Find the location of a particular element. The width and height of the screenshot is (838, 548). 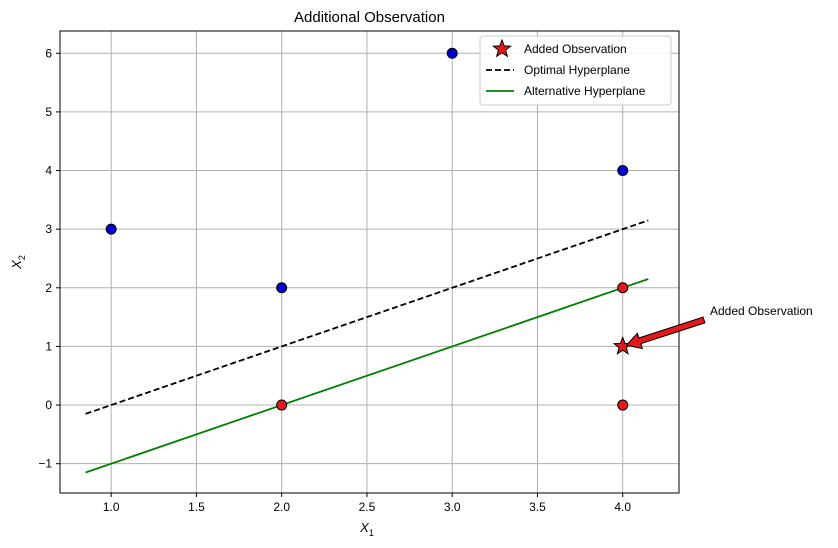

y-tick-label: 1 is located at coordinates (48, 346).